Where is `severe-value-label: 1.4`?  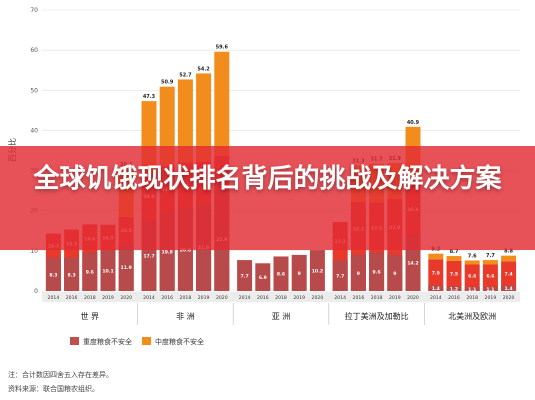 severe-value-label: 1.4 is located at coordinates (436, 289).